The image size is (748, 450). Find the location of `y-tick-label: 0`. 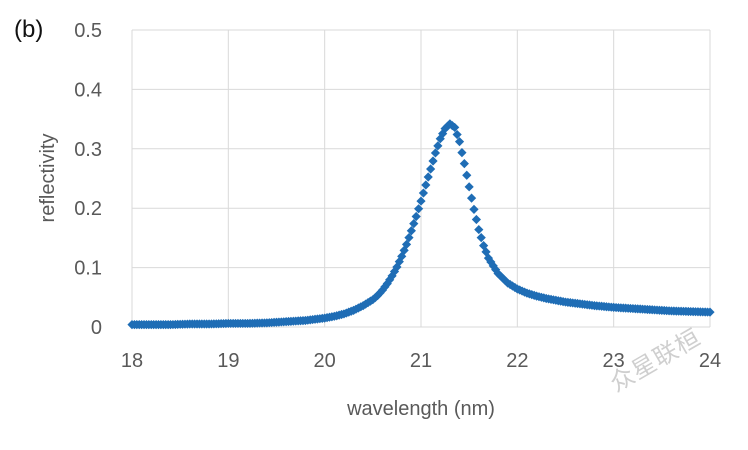

y-tick-label: 0 is located at coordinates (96, 328).